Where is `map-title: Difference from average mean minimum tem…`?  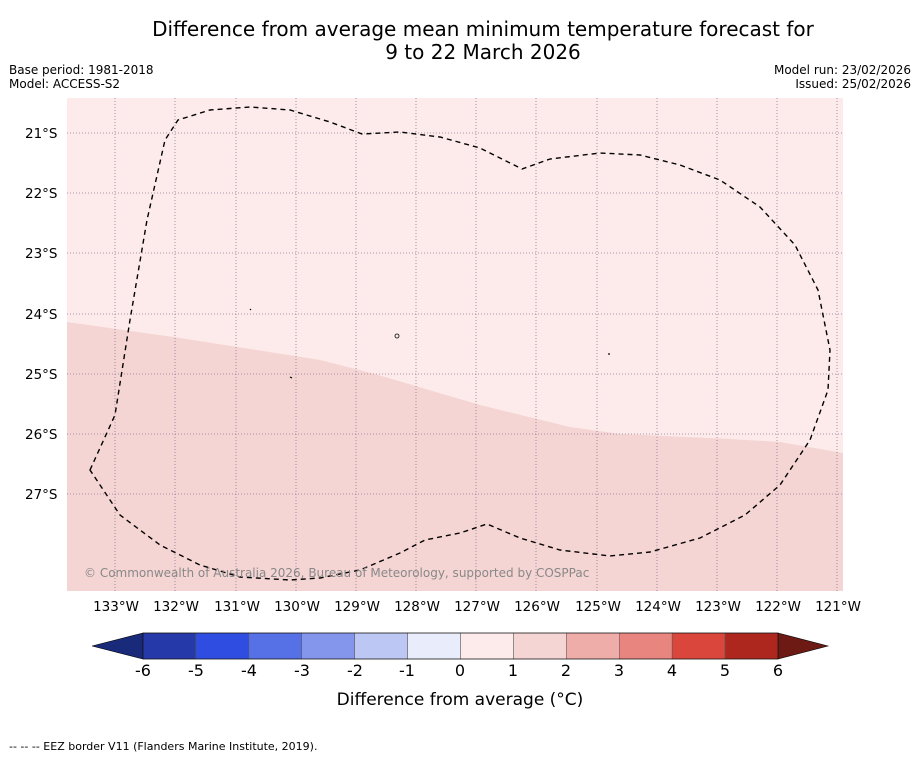 map-title: Difference from average mean minimum tem… is located at coordinates (459, 41).